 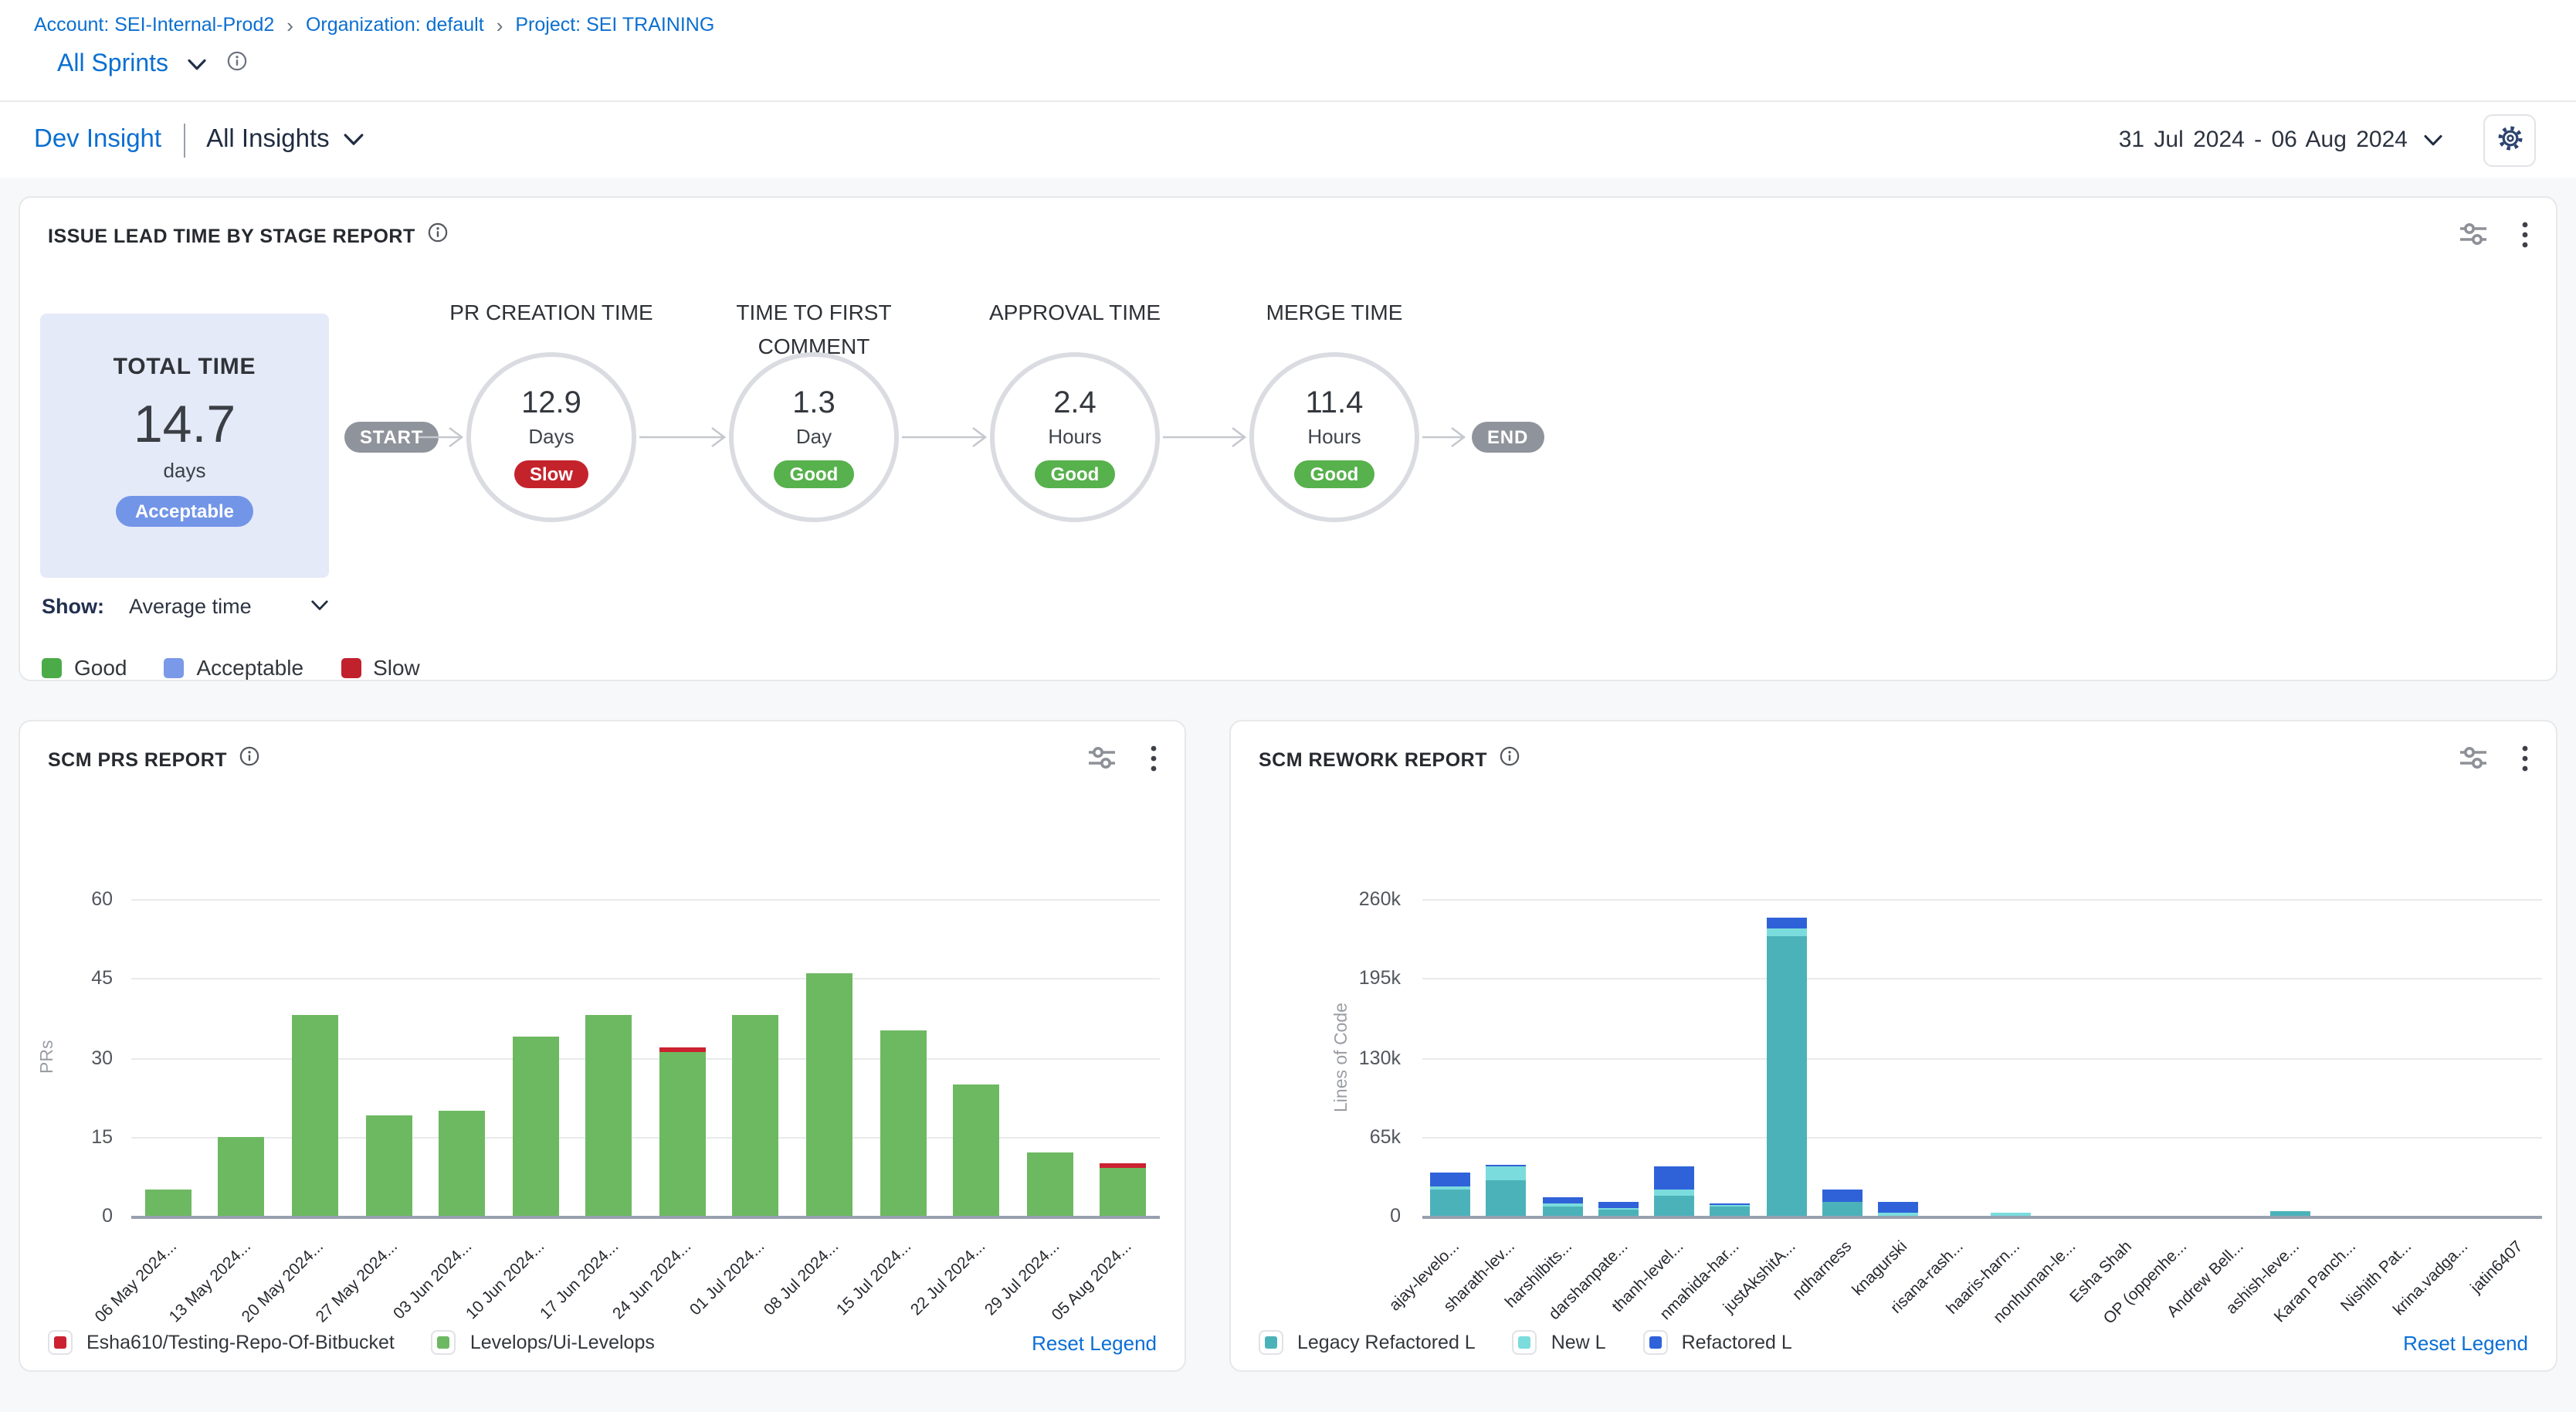 What do you see at coordinates (221, 1343) in the screenshot?
I see `legend-item: Esha610/Testing-Repo-Of-Bitbucket` at bounding box center [221, 1343].